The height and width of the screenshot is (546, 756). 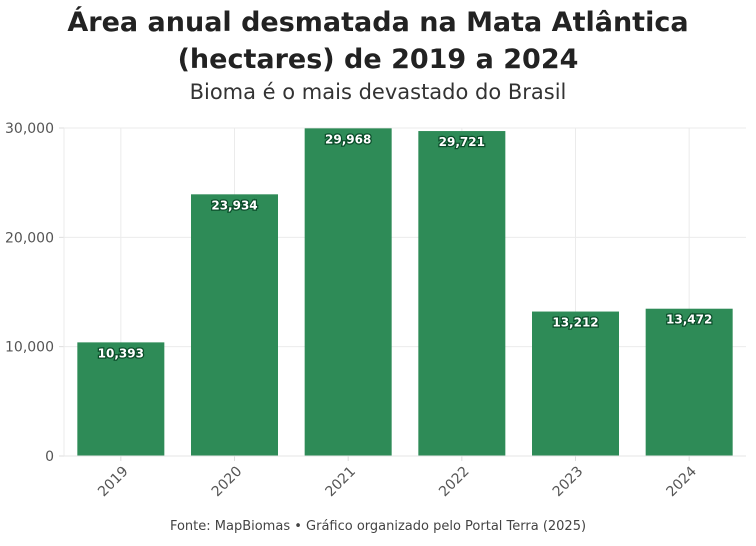 I want to click on y-tick-label: 30,000, so click(x=29, y=129).